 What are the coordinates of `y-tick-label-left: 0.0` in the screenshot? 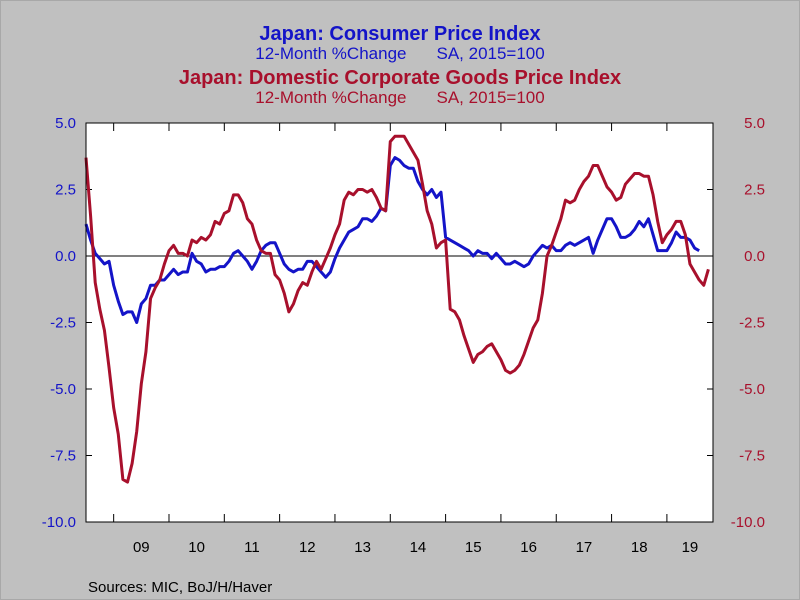 It's located at (65, 256).